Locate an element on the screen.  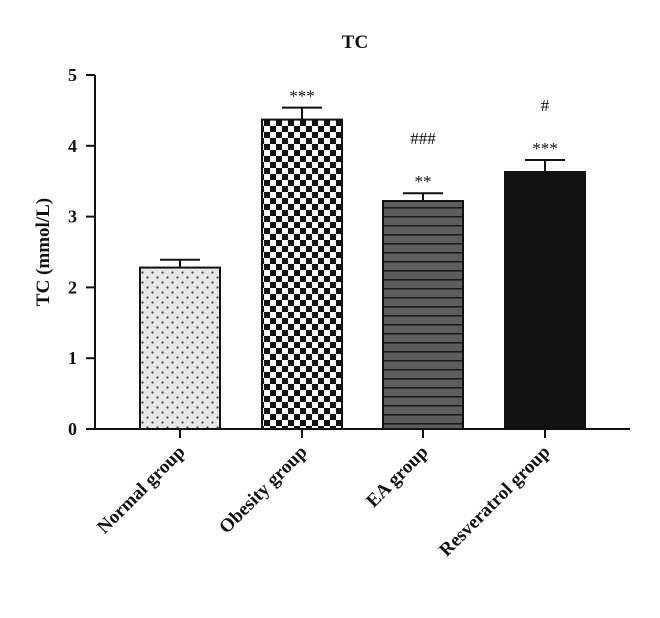
y-tick-label: 0 is located at coordinates (72, 429).